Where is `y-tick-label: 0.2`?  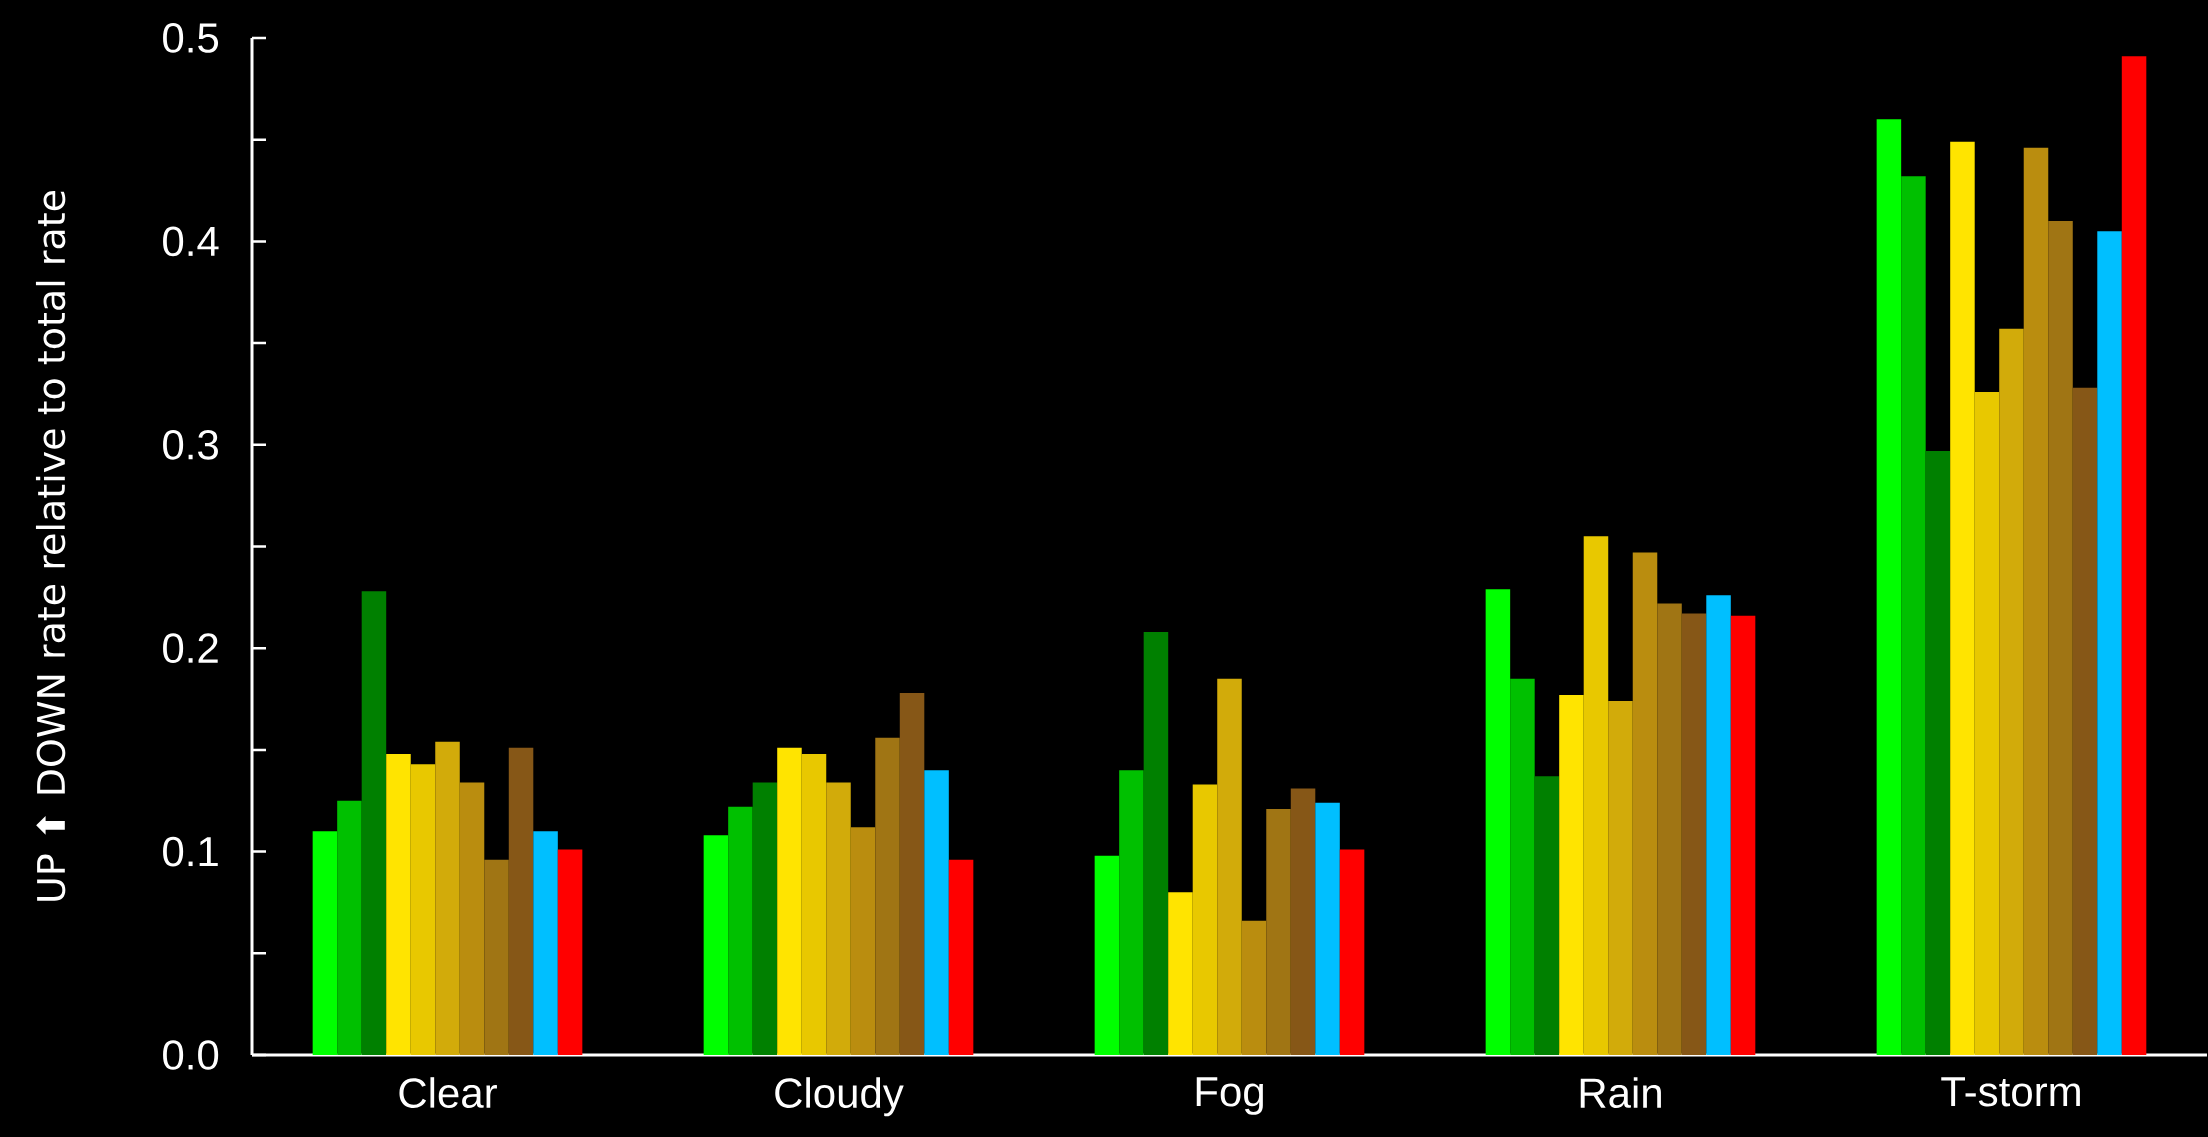
y-tick-label: 0.2 is located at coordinates (190, 648).